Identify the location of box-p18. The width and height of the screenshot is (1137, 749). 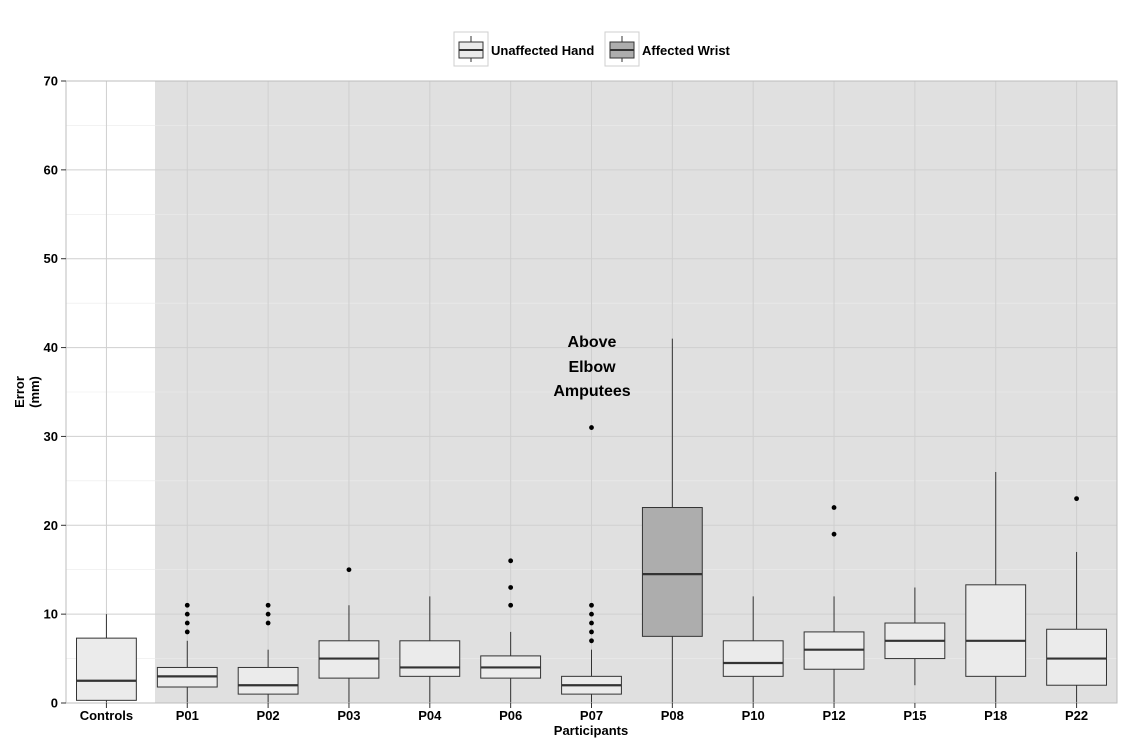
(996, 587).